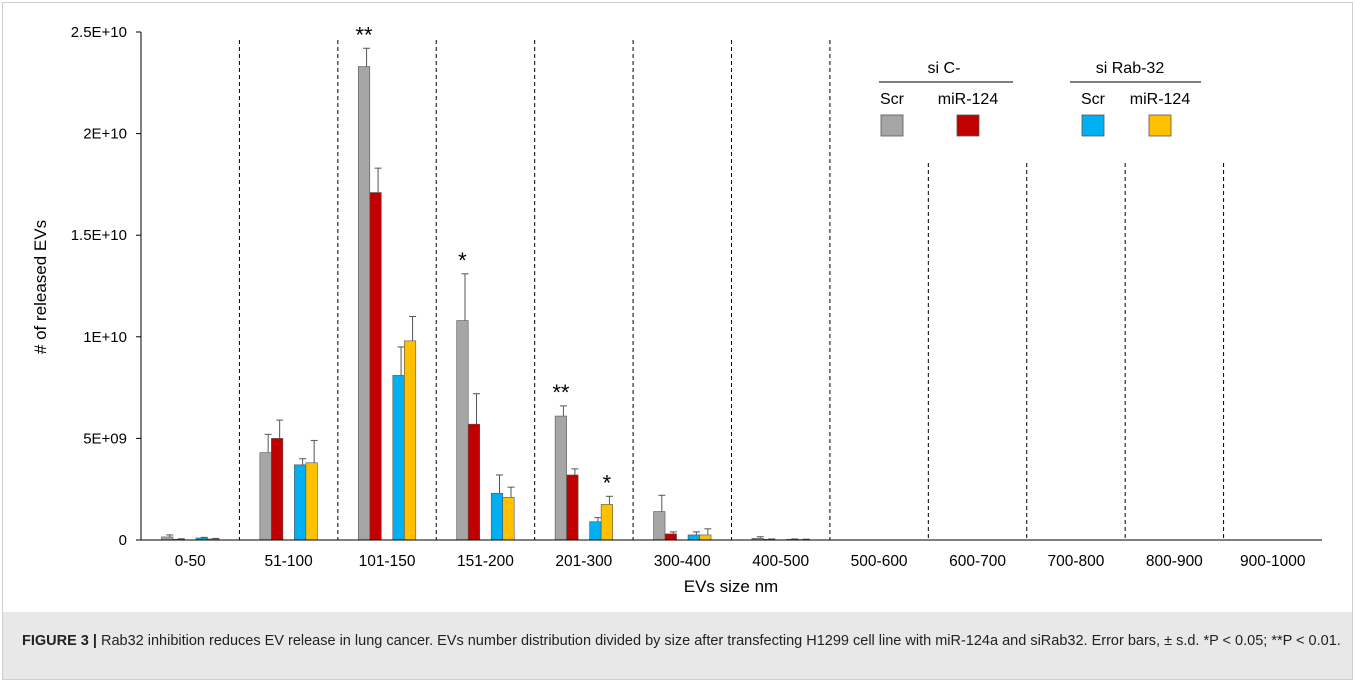 This screenshot has height=684, width=1357. I want to click on legend-group-title: si C-, so click(944, 68).